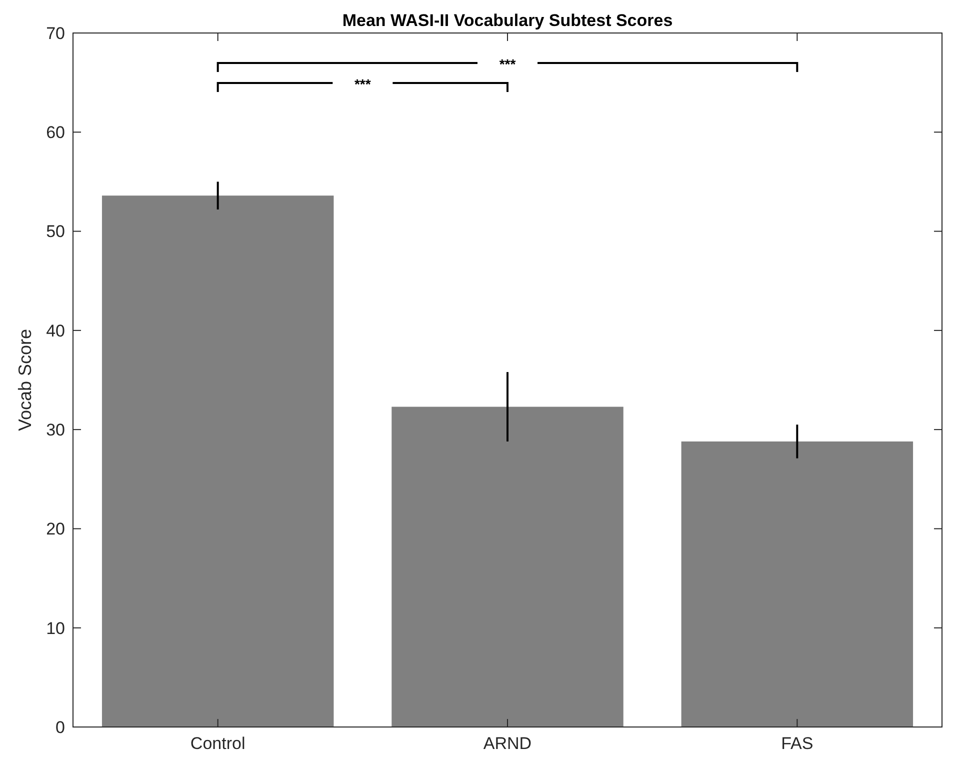 The image size is (958, 771). What do you see at coordinates (60, 727) in the screenshot?
I see `y-tick-label: 0` at bounding box center [60, 727].